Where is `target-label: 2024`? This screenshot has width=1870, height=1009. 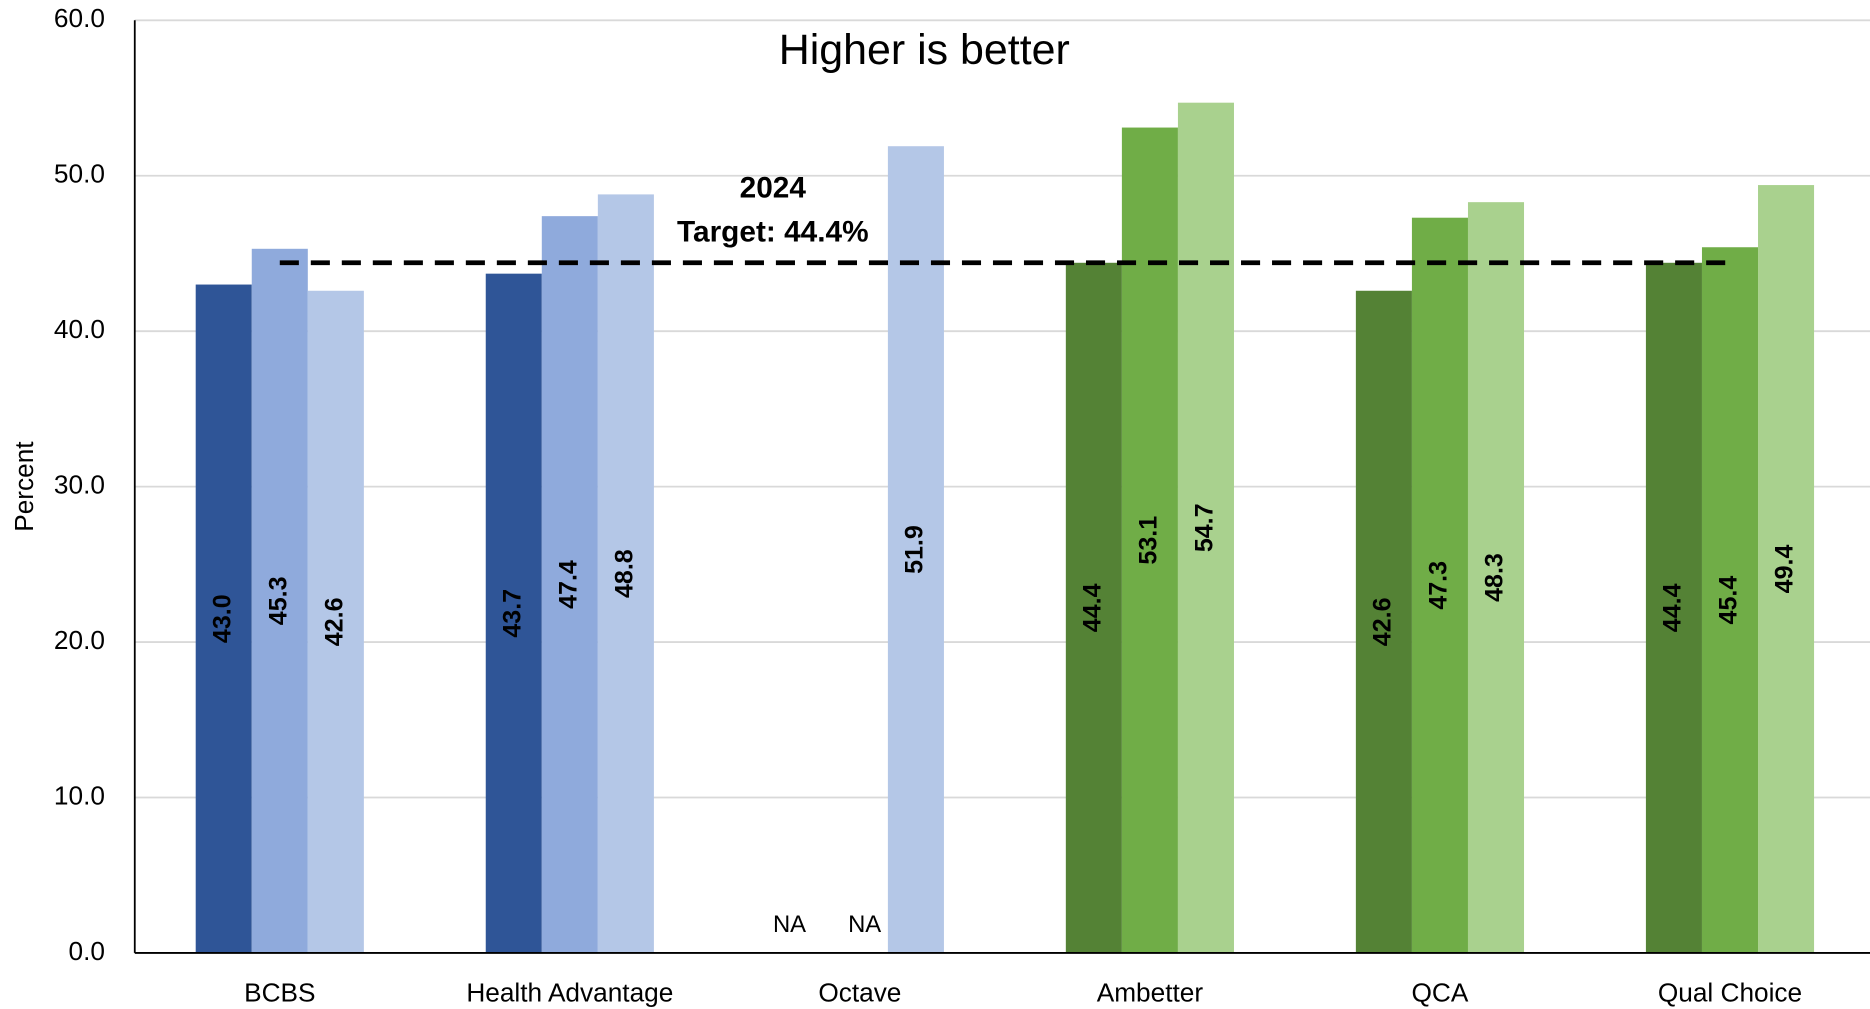
target-label: 2024 is located at coordinates (773, 188).